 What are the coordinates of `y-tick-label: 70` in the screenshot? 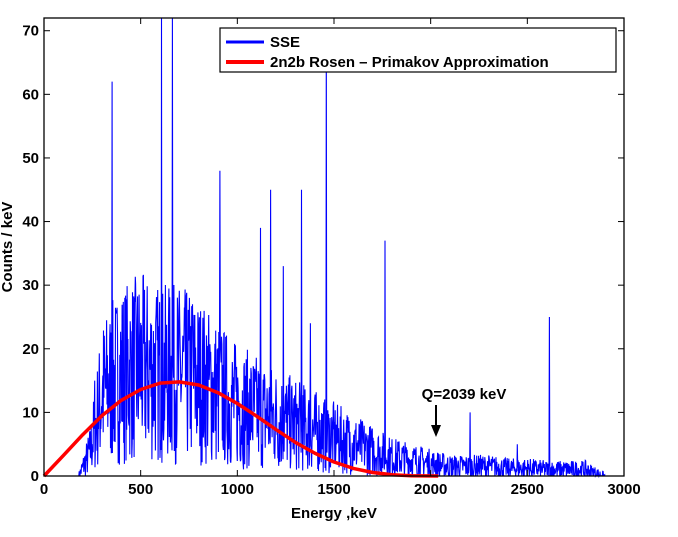 It's located at (30, 31).